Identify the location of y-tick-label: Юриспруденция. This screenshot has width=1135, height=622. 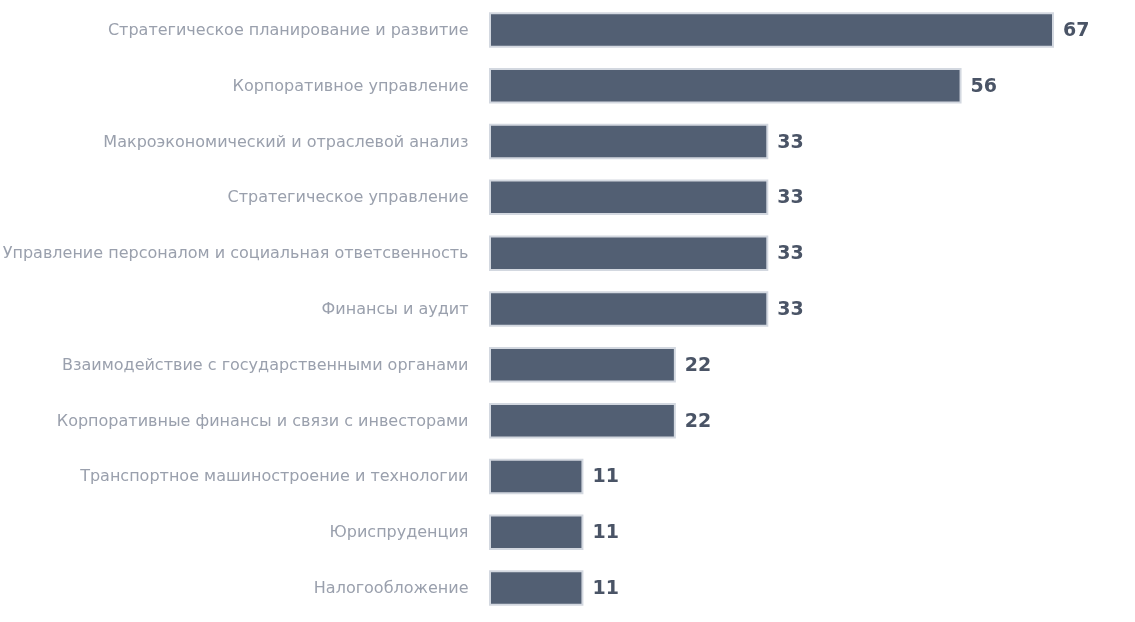
(399, 532).